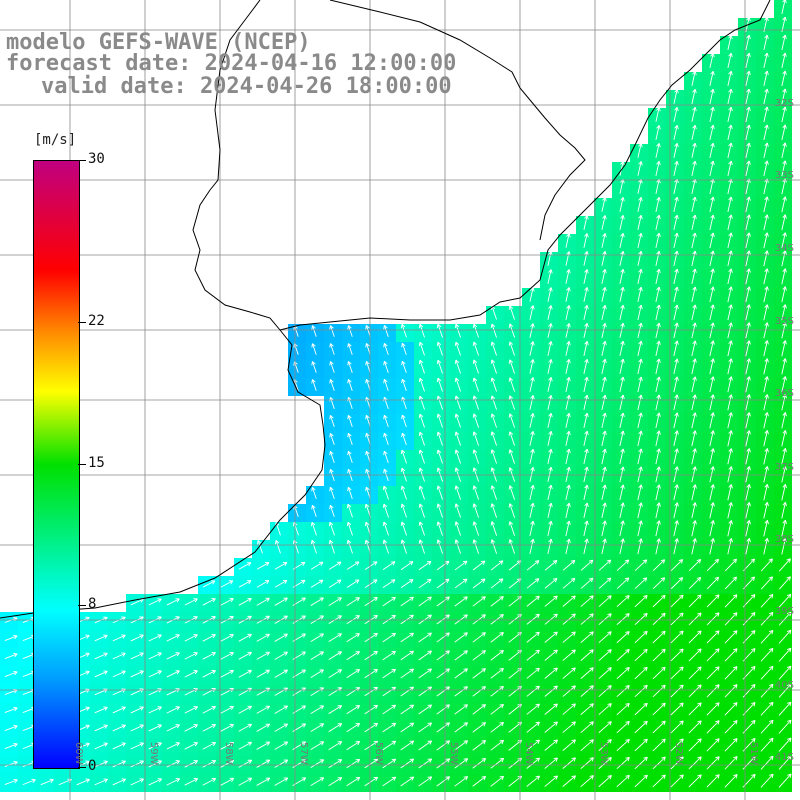  I want to click on colorbar-tick-mark, so click(82, 767).